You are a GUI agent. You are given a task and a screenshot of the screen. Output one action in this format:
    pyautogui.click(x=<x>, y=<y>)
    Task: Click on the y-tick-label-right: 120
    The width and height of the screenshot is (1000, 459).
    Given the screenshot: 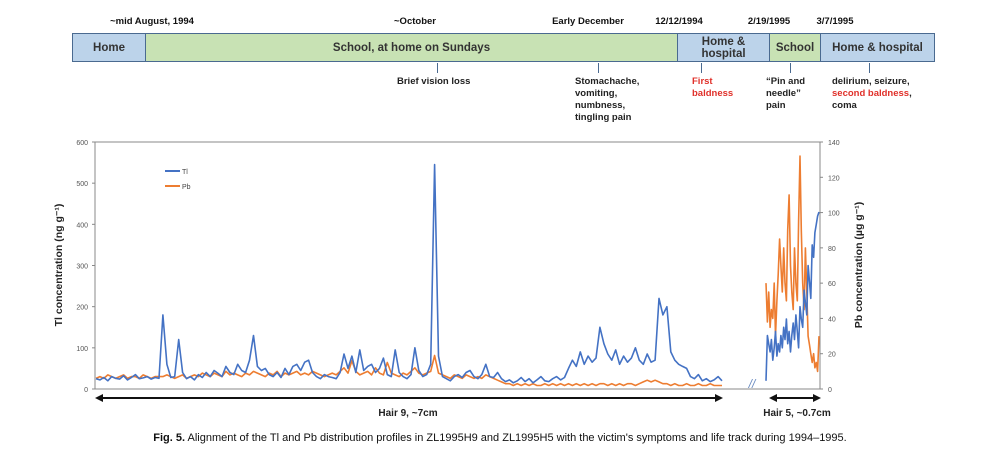 What is the action you would take?
    pyautogui.click(x=834, y=178)
    